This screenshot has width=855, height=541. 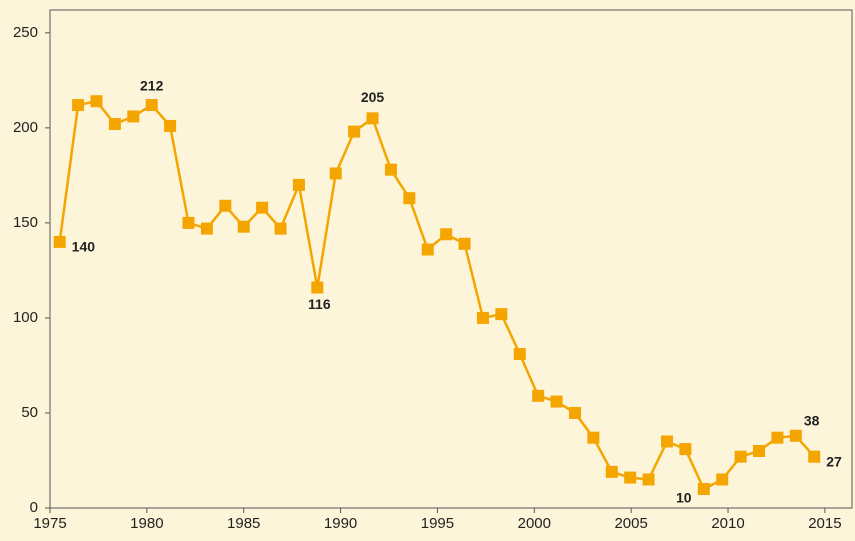 What do you see at coordinates (340, 523) in the screenshot?
I see `x-tick-label: 1990` at bounding box center [340, 523].